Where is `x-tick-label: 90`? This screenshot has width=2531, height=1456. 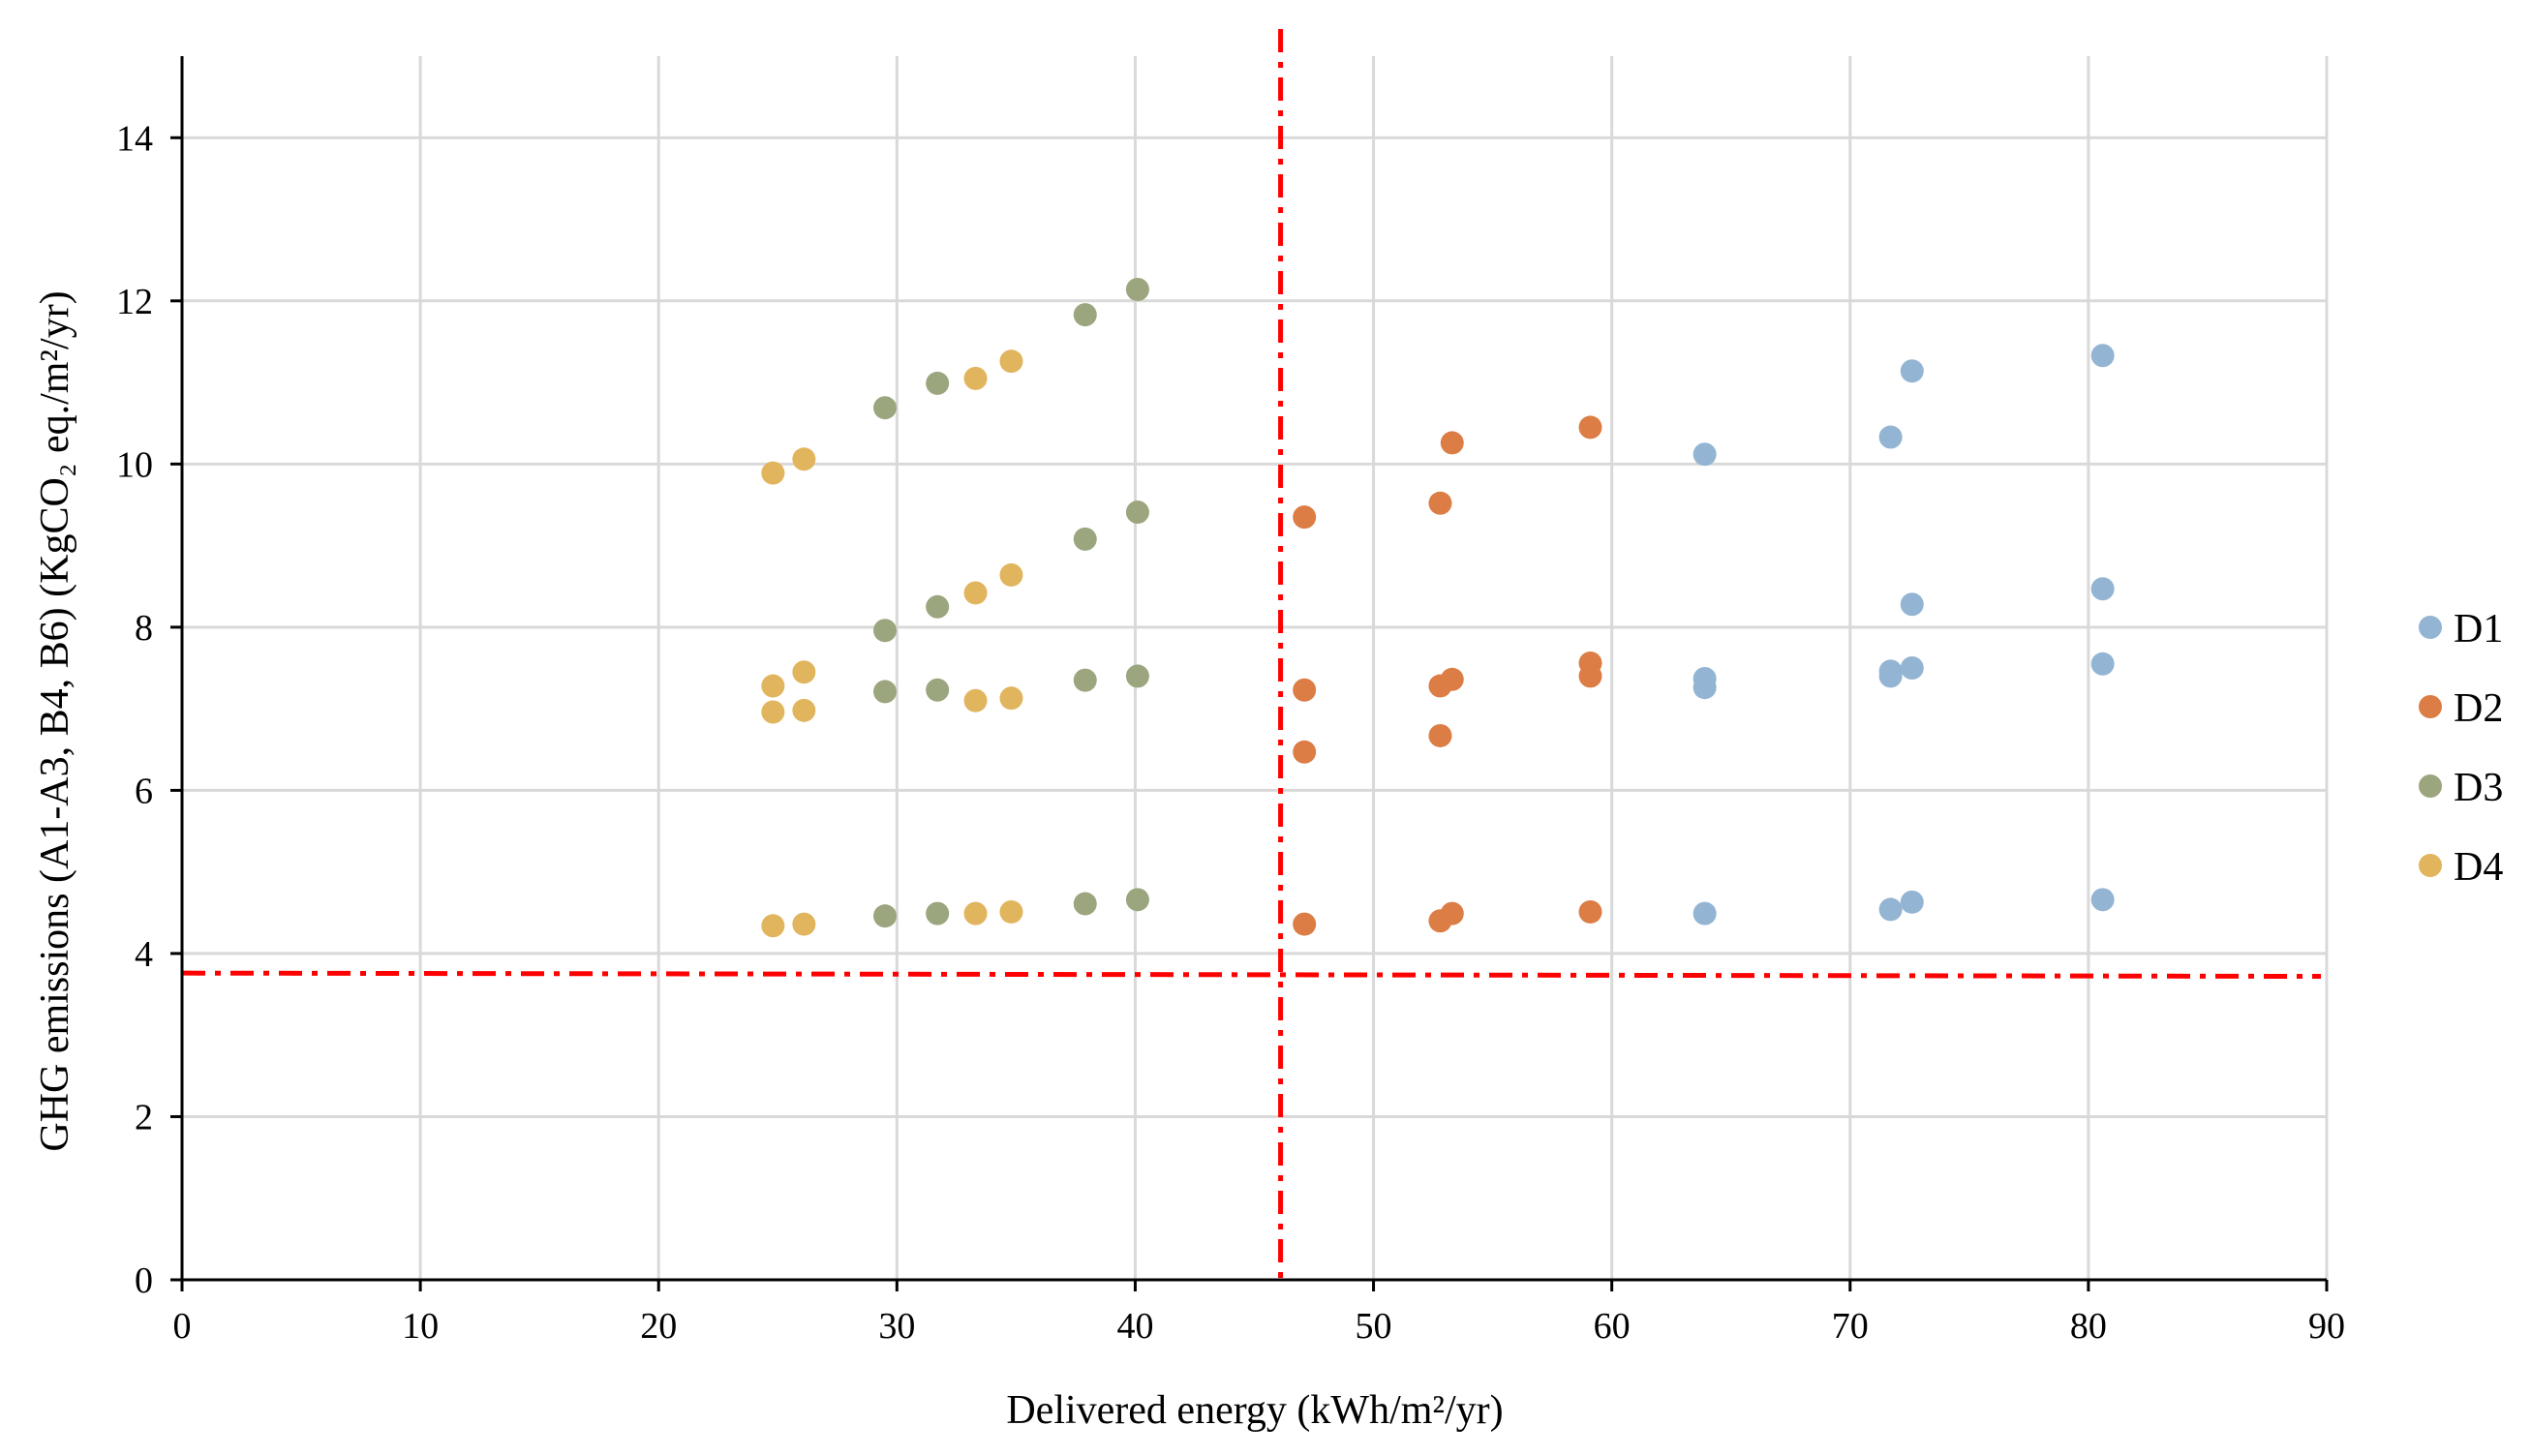 x-tick-label: 90 is located at coordinates (2326, 1326).